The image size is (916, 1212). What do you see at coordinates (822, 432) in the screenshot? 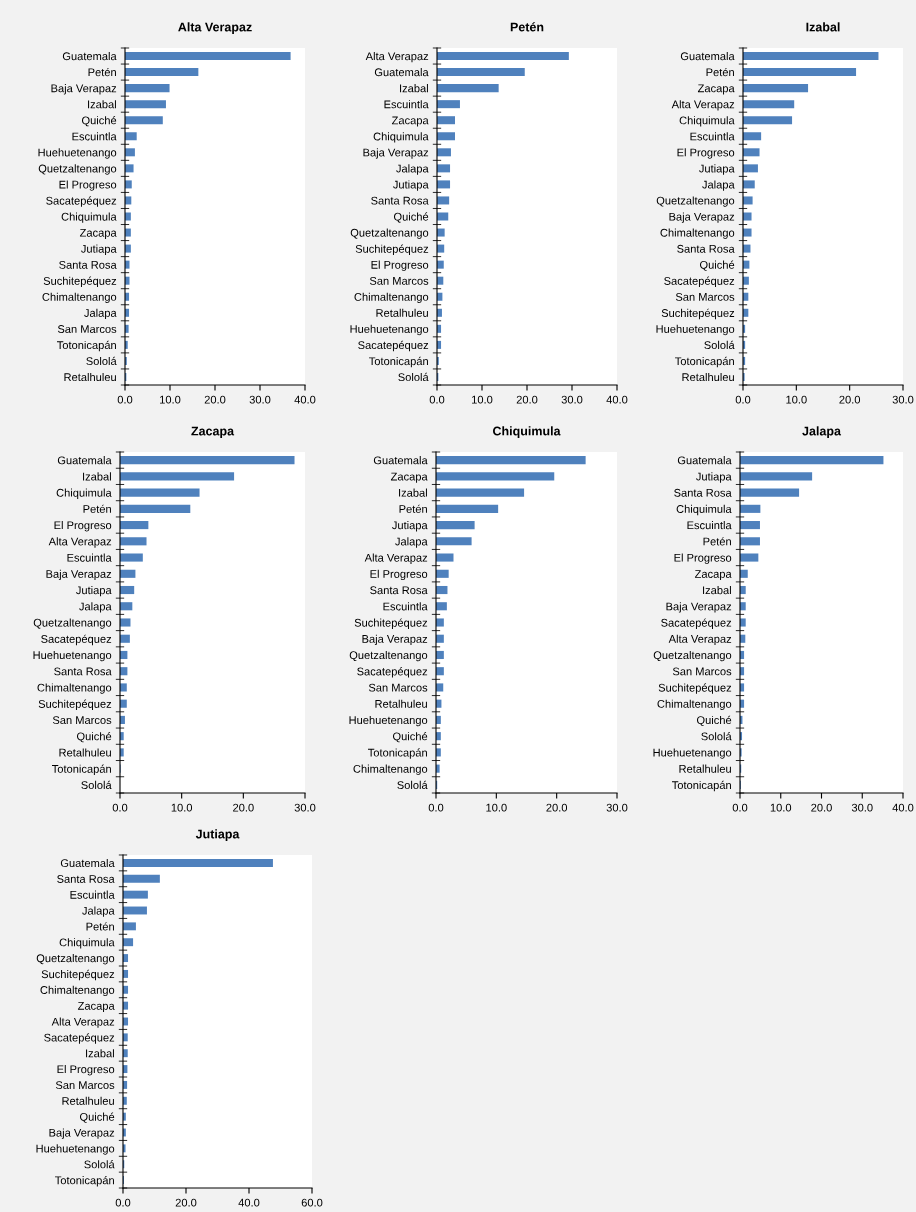
I see `chart-title: Jalapa` at bounding box center [822, 432].